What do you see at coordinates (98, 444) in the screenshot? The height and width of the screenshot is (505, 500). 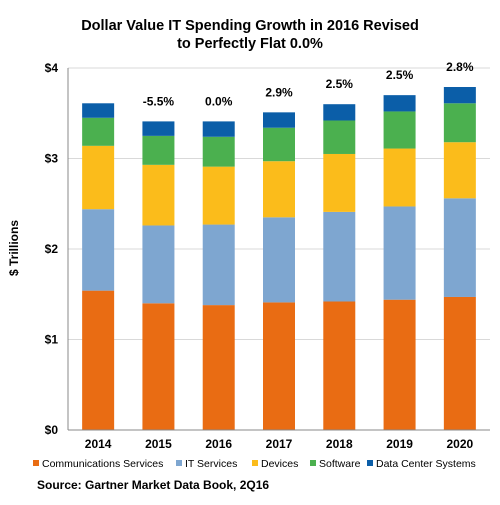 I see `x-tick-label: 2014` at bounding box center [98, 444].